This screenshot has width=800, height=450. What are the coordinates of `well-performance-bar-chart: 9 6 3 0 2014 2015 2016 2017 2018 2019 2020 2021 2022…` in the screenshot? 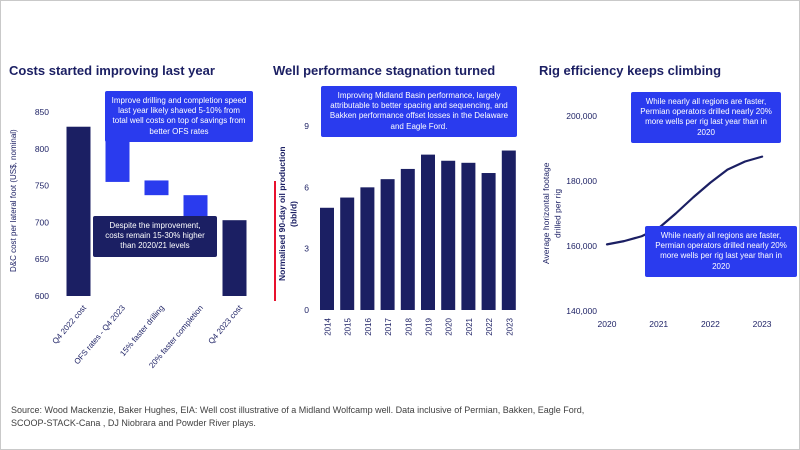 It's located at (410, 228).